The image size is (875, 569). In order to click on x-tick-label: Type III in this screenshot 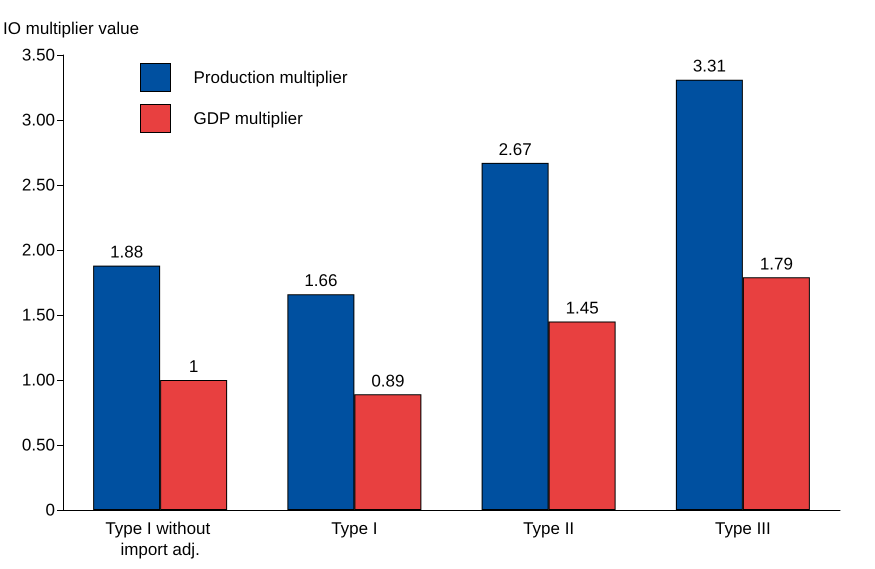, I will do `click(743, 528)`.